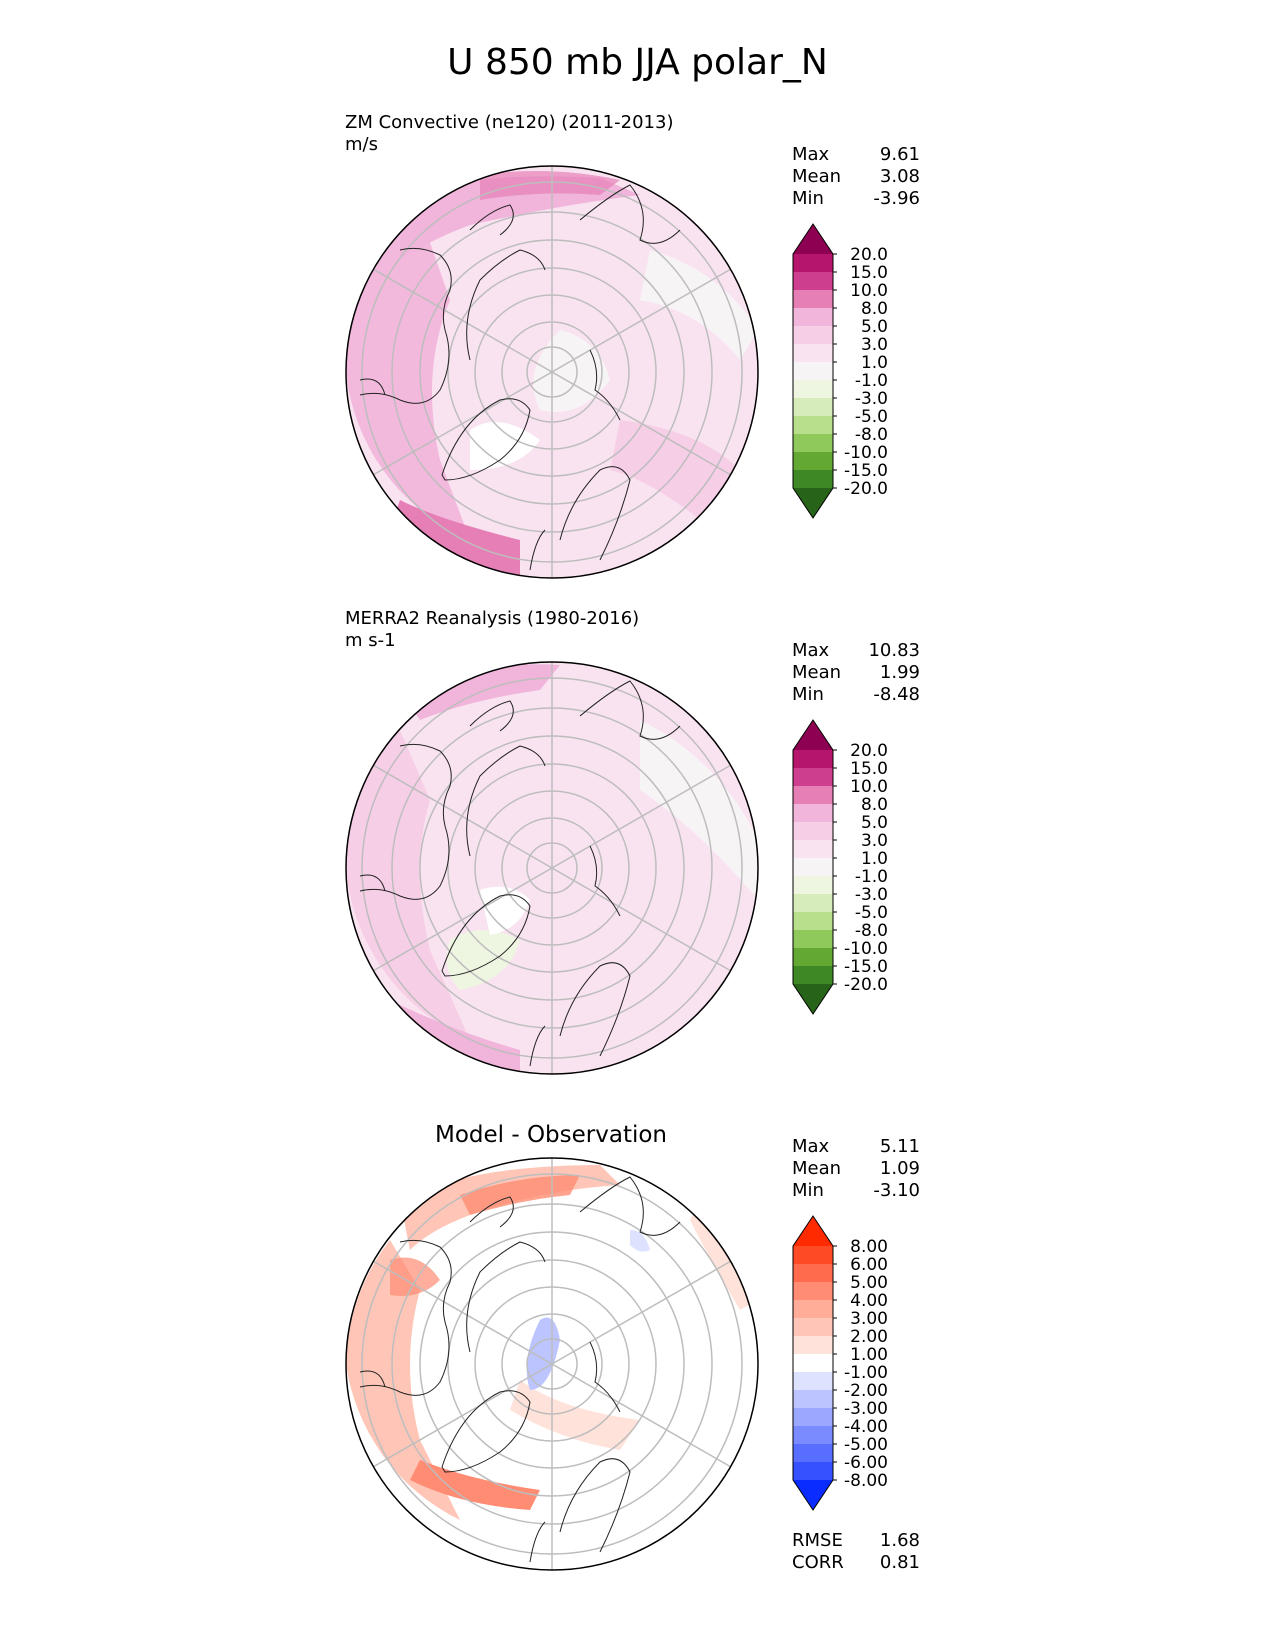  Describe the element at coordinates (869, 1247) in the screenshot. I see `colorbar-tick-label: 8.00` at that location.